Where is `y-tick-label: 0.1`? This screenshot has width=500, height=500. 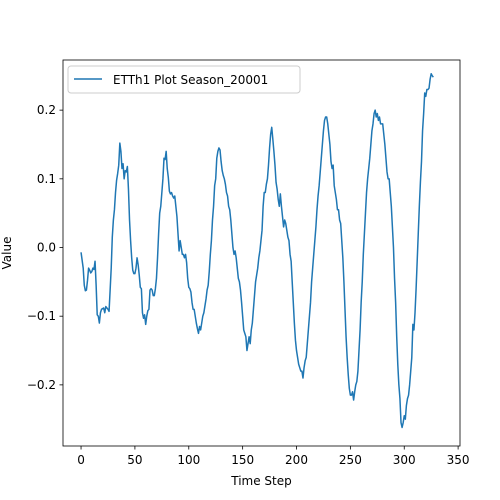
y-tick-label: 0.1 is located at coordinates (46, 179).